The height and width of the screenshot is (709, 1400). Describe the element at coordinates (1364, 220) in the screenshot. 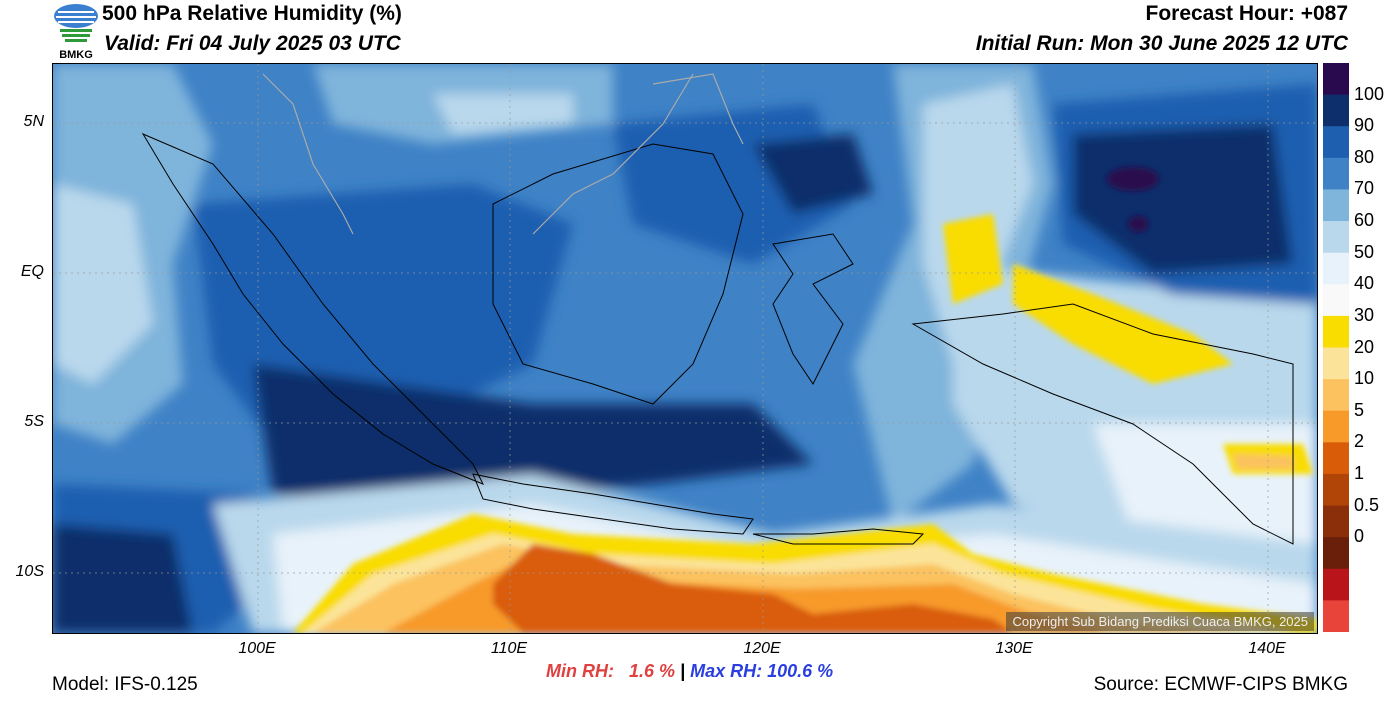

I see `colorbar-label: 60` at that location.